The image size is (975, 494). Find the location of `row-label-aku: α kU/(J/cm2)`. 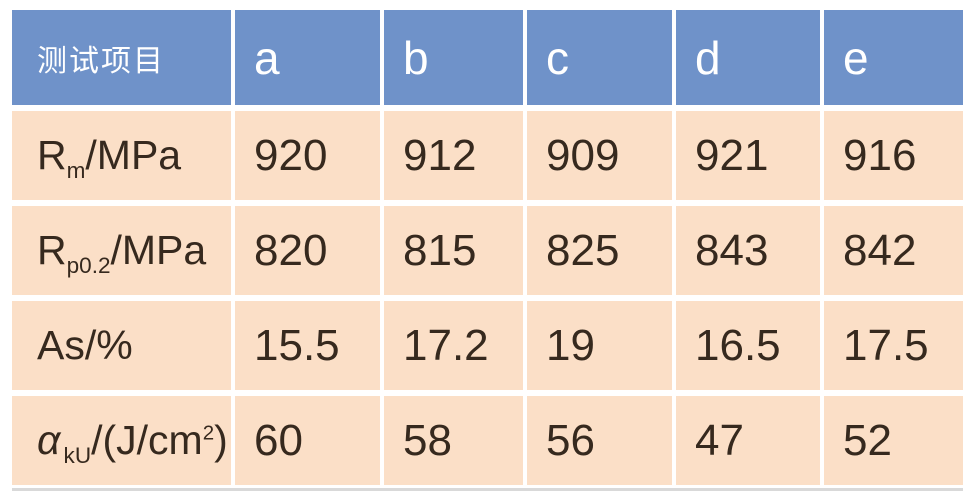

row-label-aku: α kU/(J/cm2) is located at coordinates (121, 440).